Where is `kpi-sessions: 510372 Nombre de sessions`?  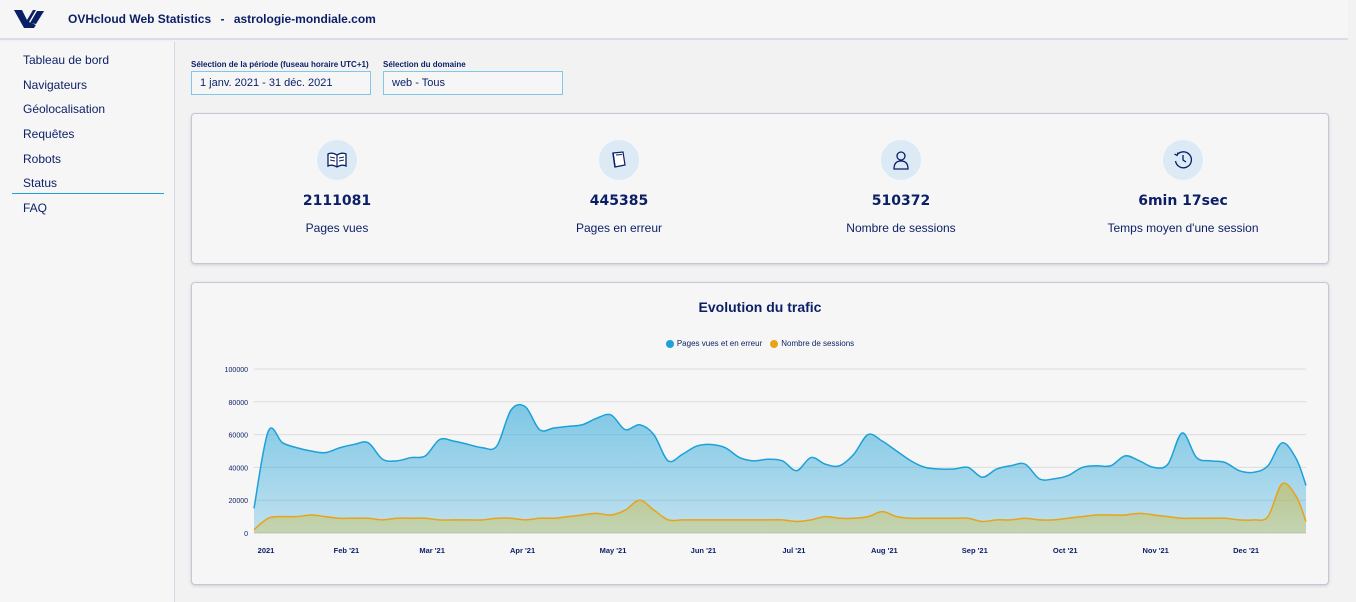
kpi-sessions: 510372 Nombre de sessions is located at coordinates (901, 187).